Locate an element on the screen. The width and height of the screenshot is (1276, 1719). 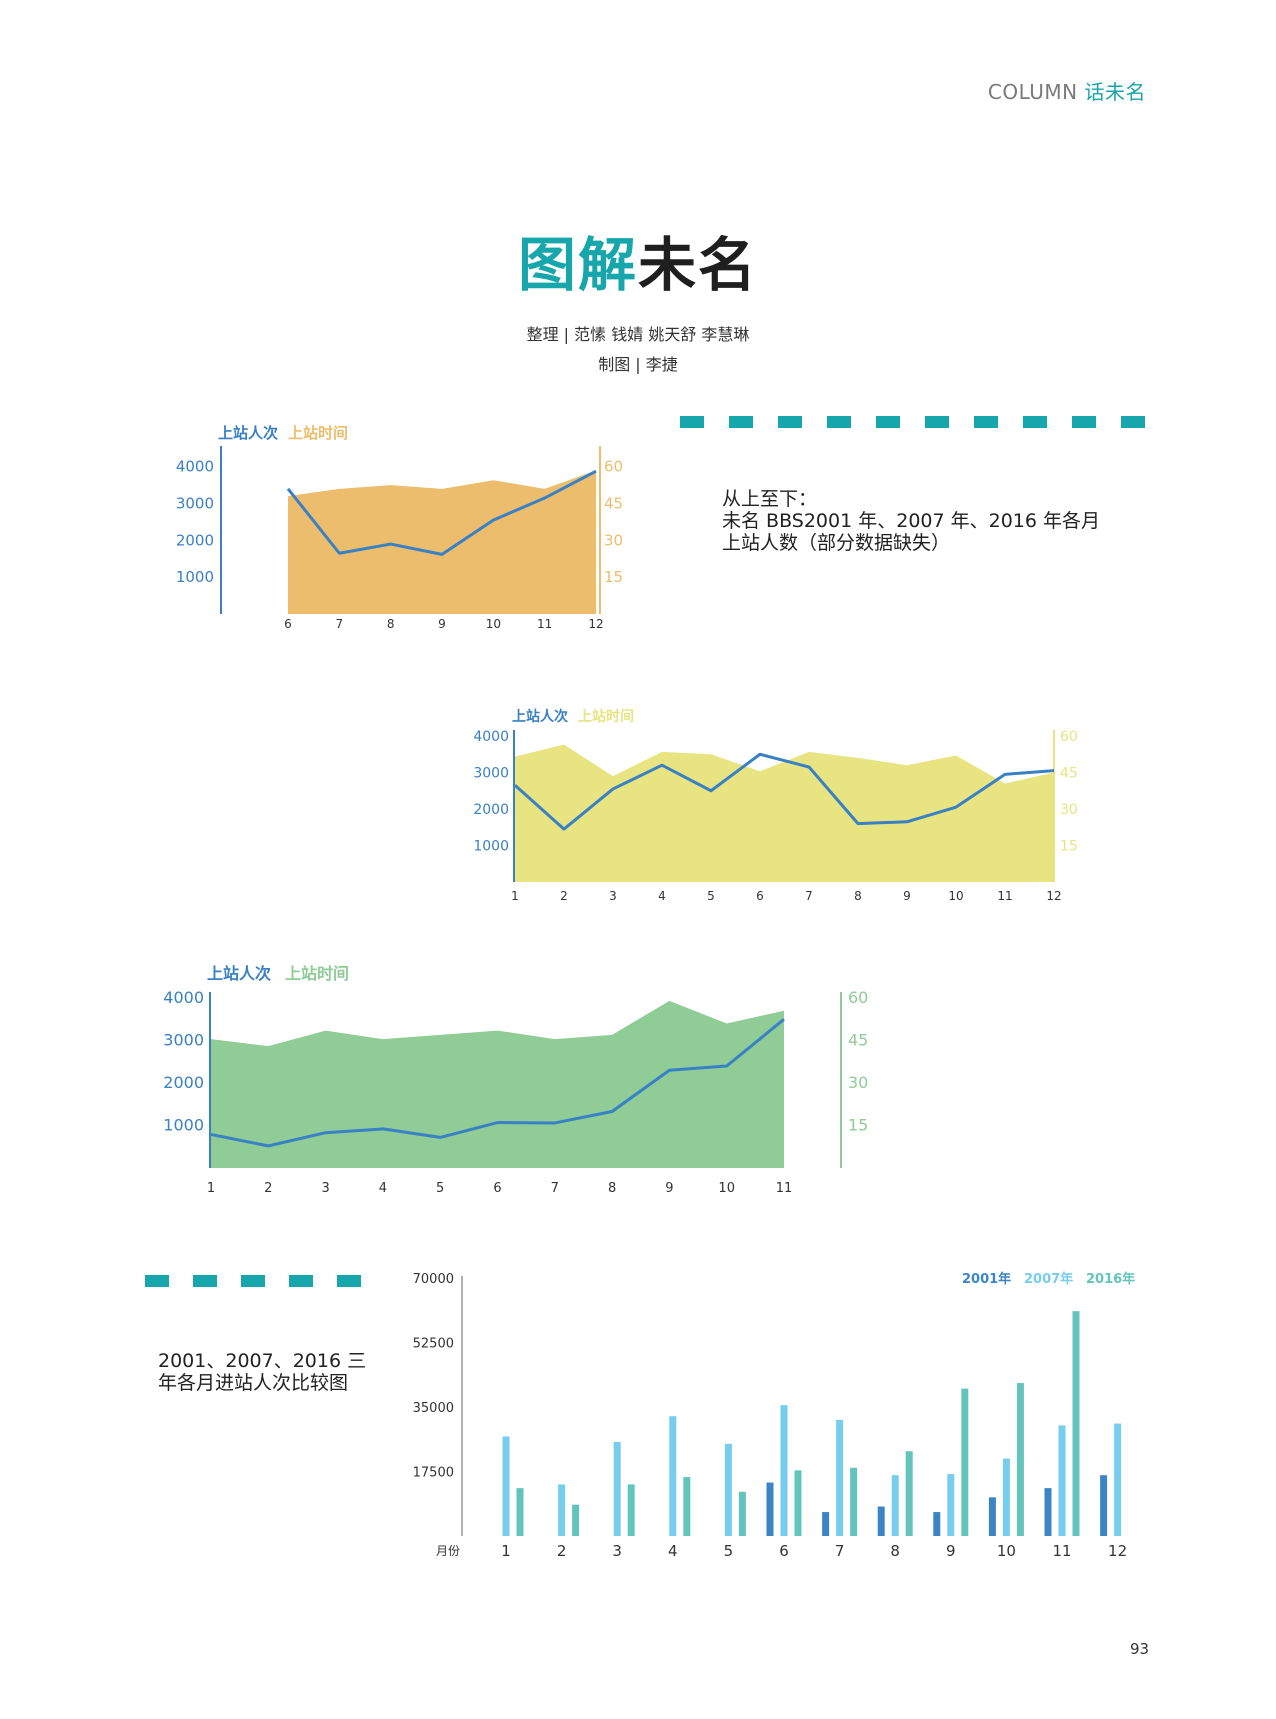
description-line: 未名 BBS2001 年、2007 年、2016 年各月 is located at coordinates (911, 521).